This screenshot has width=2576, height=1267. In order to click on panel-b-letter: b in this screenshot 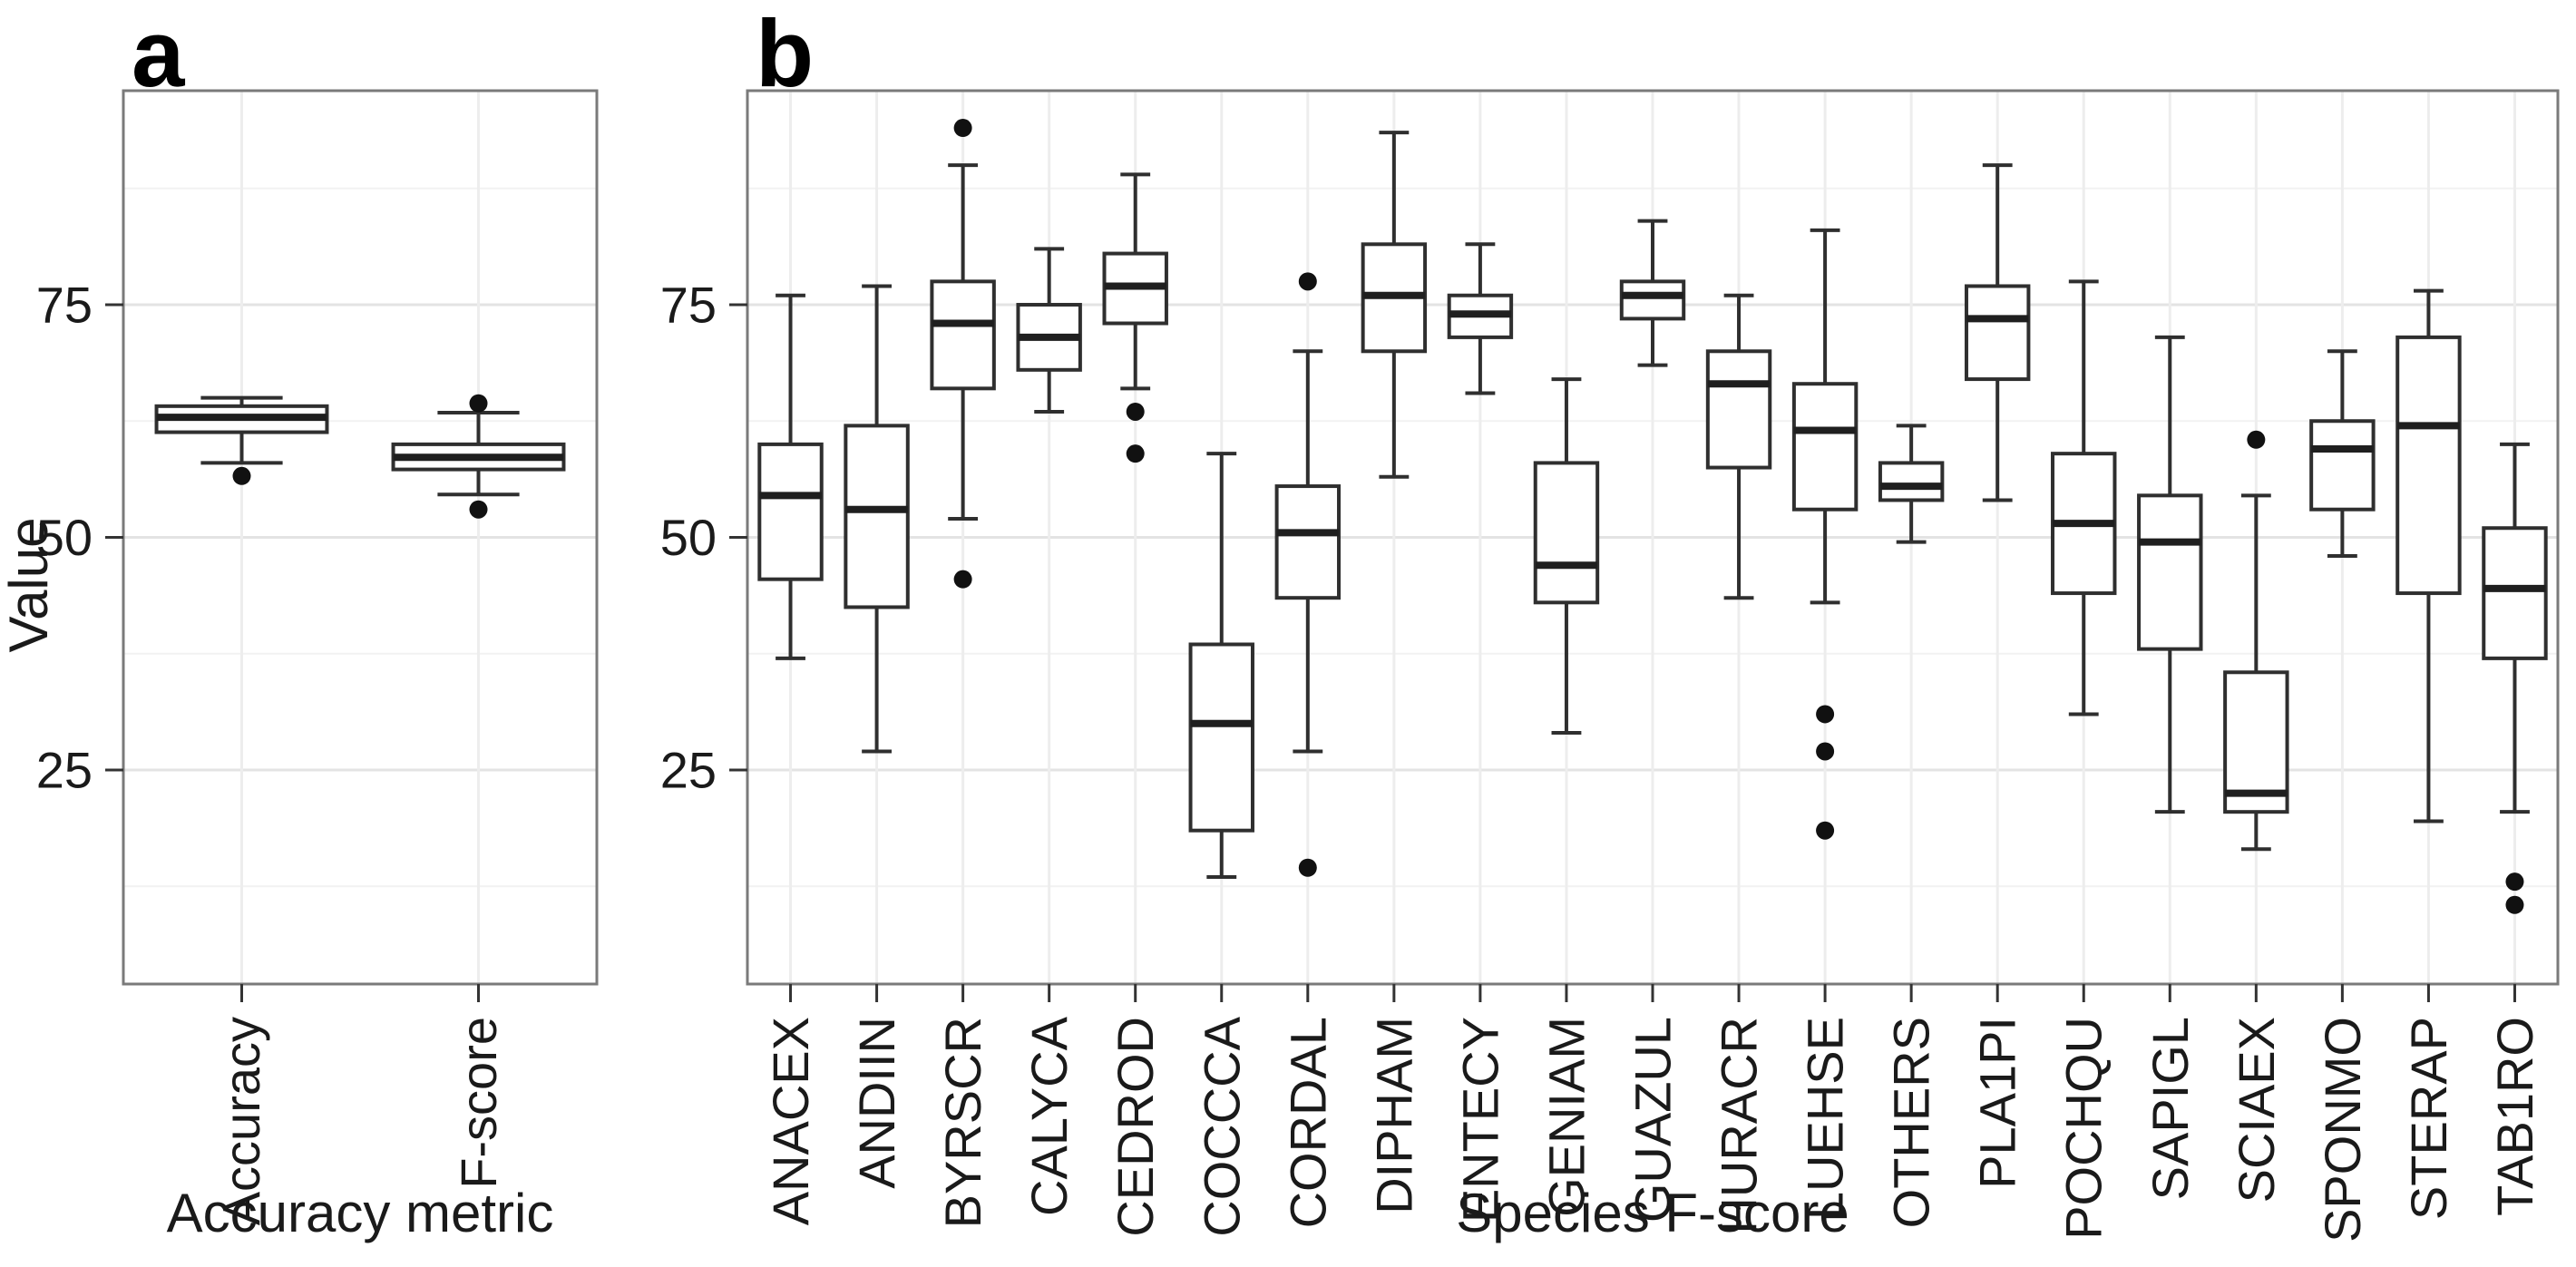, I will do `click(785, 54)`.